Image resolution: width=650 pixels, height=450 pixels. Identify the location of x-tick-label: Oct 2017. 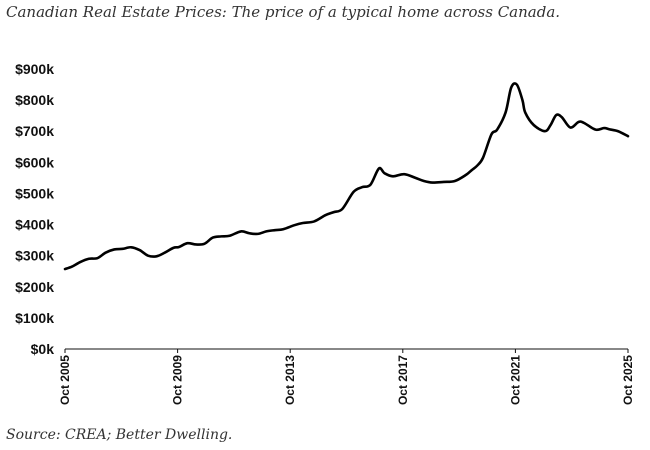
(403, 380).